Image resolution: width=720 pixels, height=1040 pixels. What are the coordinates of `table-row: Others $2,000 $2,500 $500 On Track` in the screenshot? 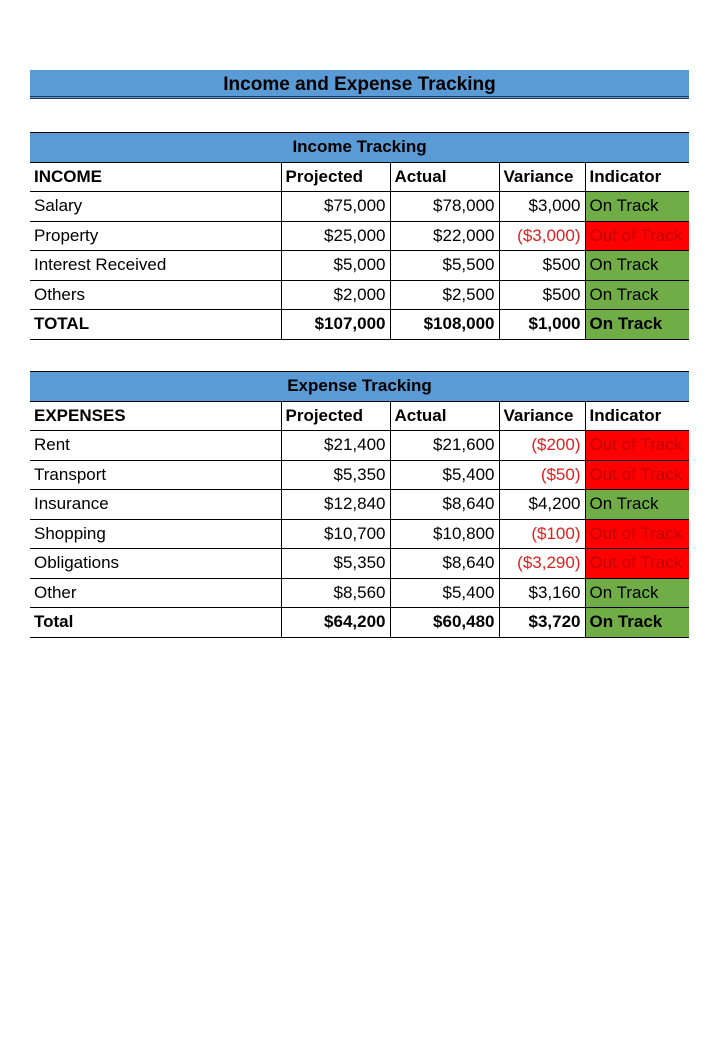 It's located at (360, 295).